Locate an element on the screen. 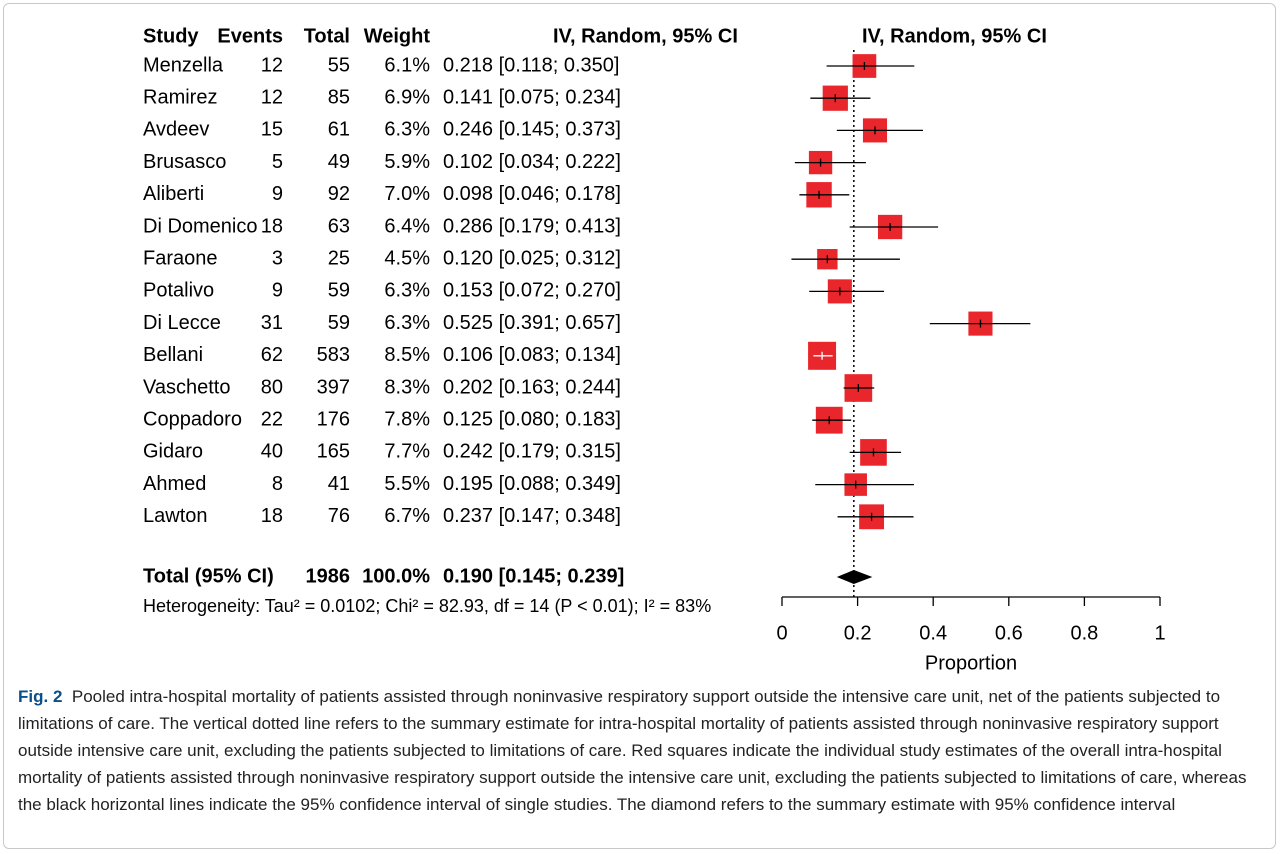 The width and height of the screenshot is (1281, 854). ci-label: 0.098 [0.046; 0.178] is located at coordinates (532, 194).